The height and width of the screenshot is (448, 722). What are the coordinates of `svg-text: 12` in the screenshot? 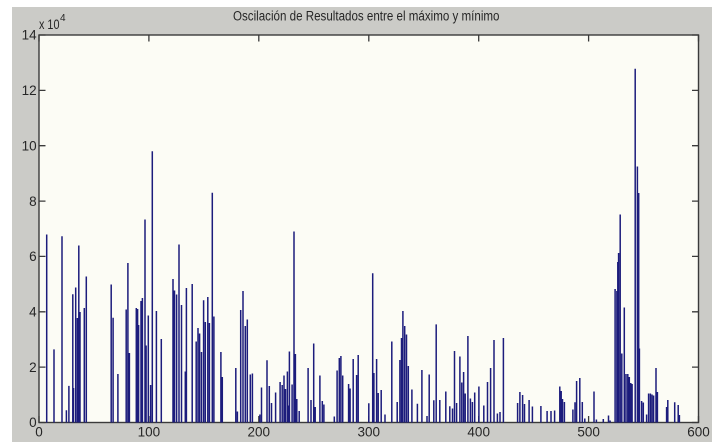 It's located at (29, 90).